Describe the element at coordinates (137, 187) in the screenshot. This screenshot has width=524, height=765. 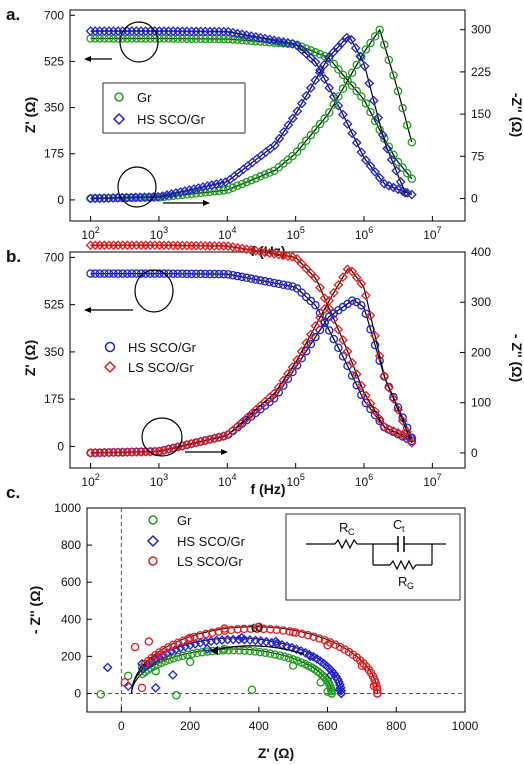
I see `panel-a-lower-circle` at that location.